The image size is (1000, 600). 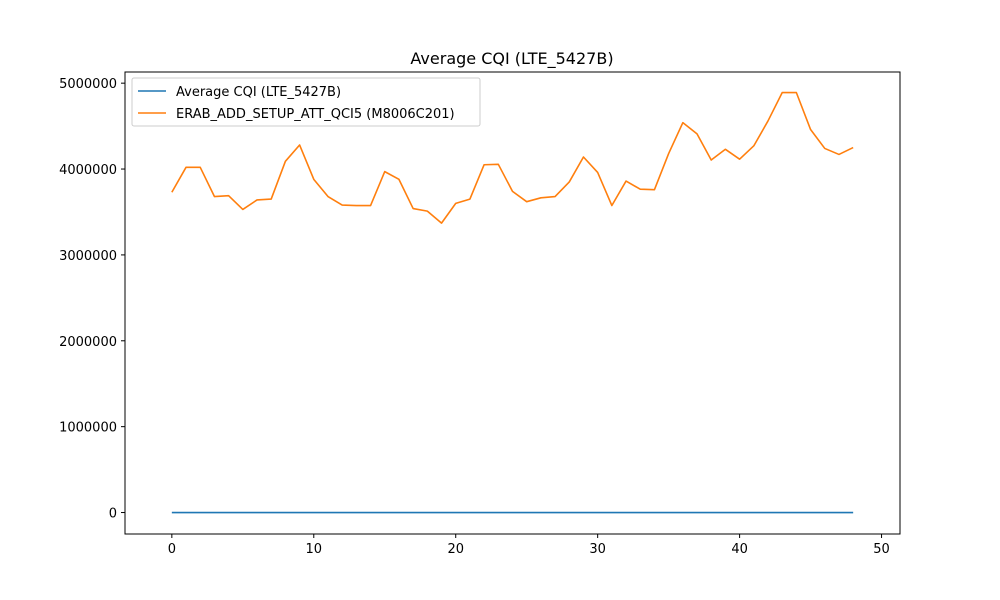 I want to click on y-axis: 0 1000000 2000000 3000000 4000000 5000000, so click(x=92, y=299).